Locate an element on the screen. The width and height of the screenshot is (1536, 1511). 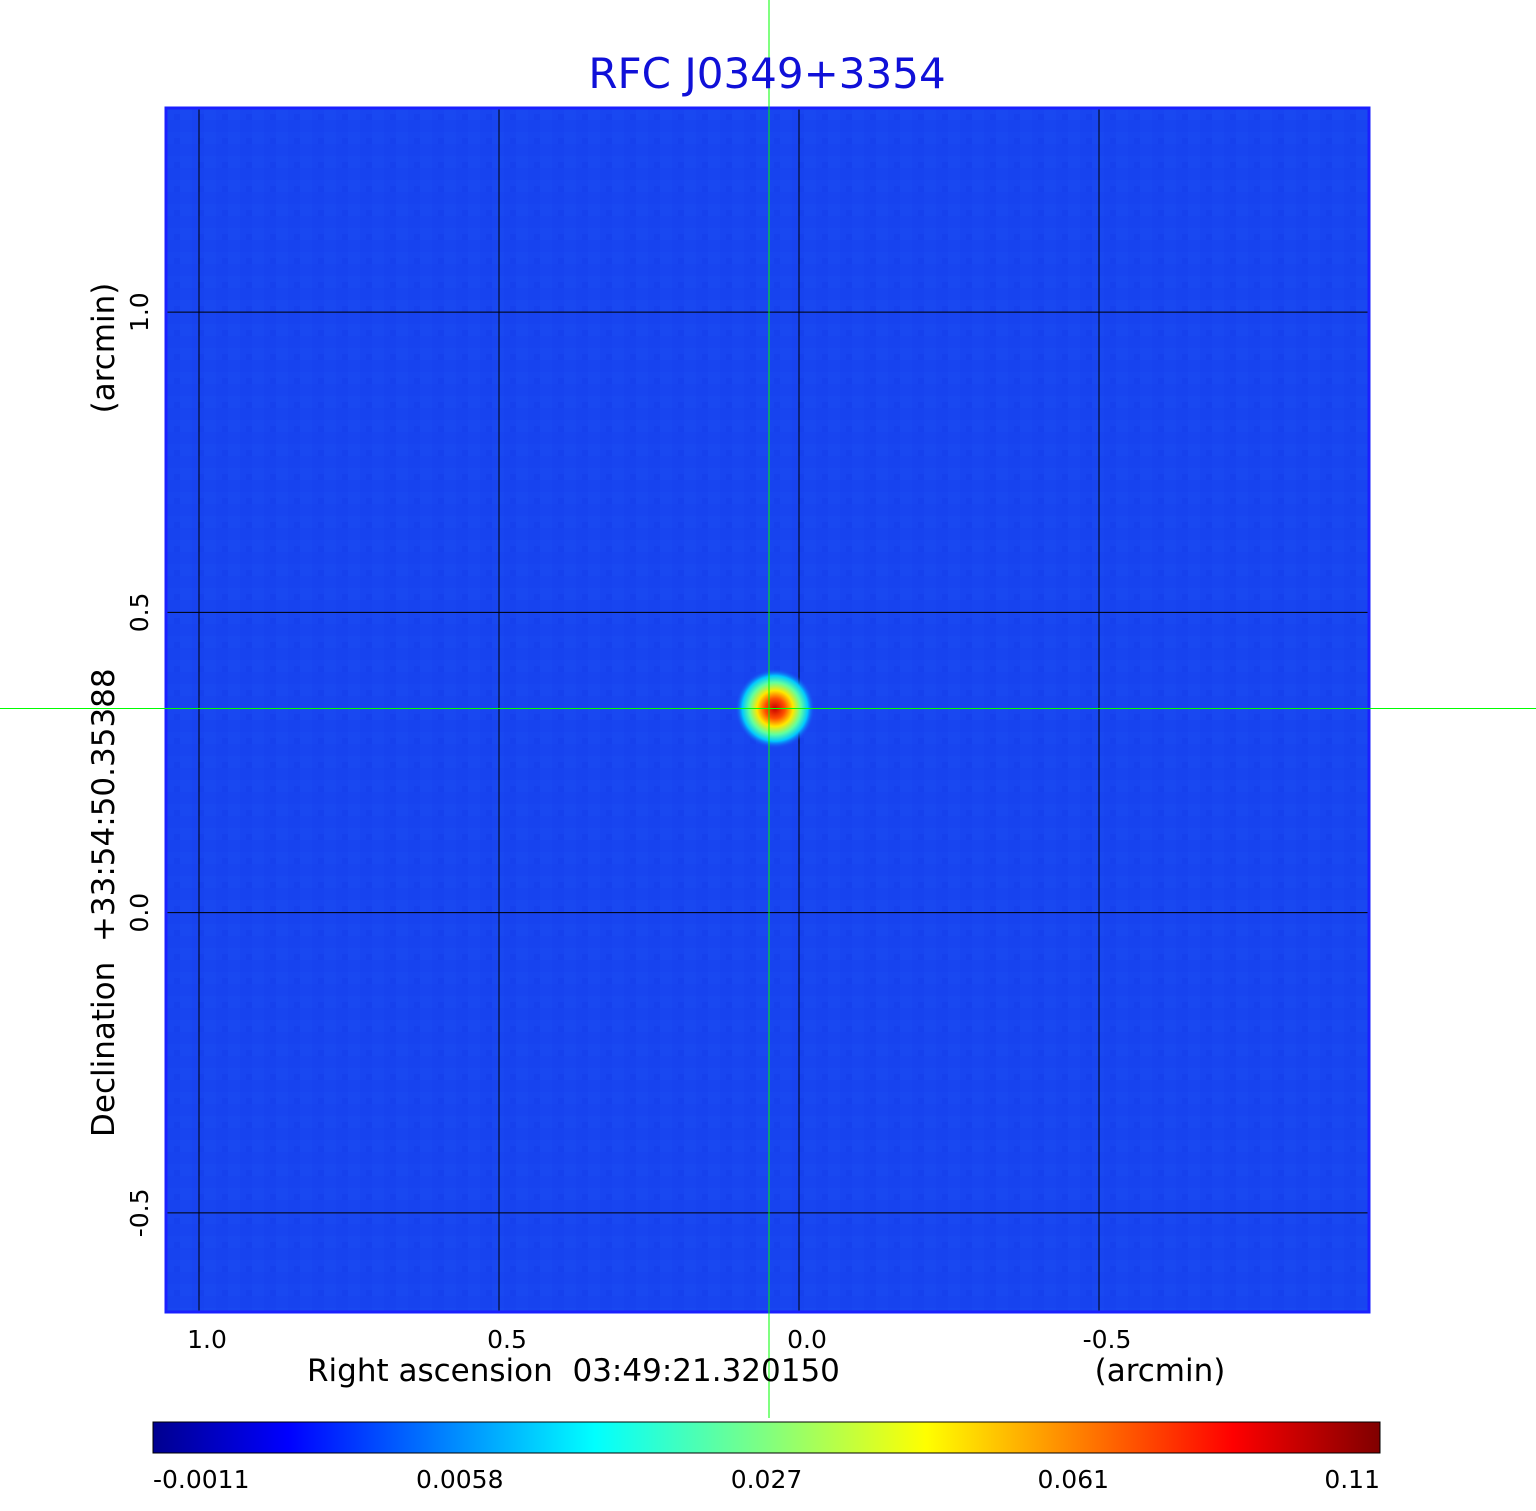
colorbar-tick-labels: -0.0011 0.0058 0.027 0.061 0.11 is located at coordinates (766, 1479).